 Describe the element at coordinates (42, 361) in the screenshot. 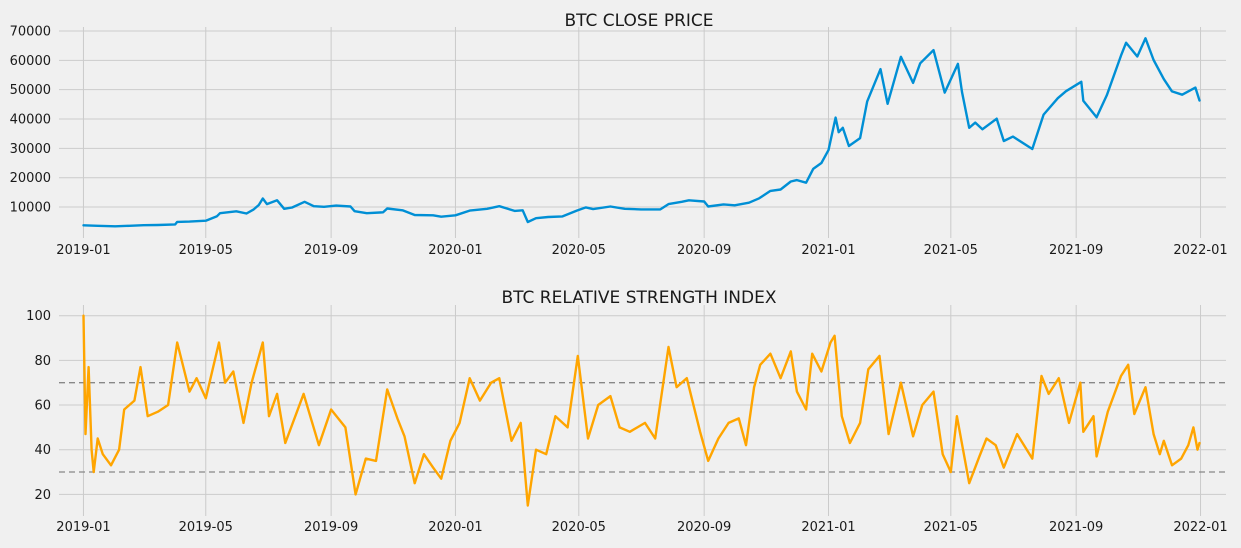

I see `rsi-y-tick-label: 80` at that location.